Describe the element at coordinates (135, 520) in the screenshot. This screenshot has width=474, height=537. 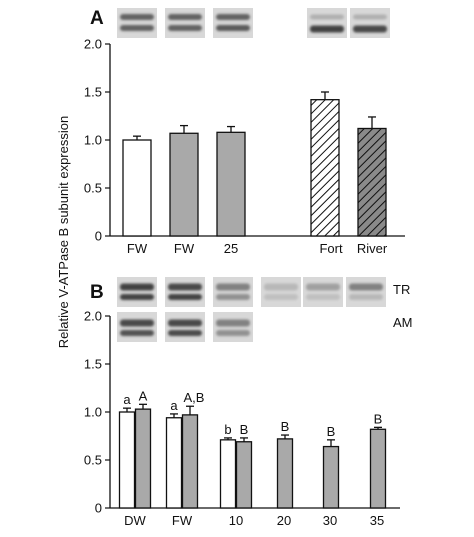
I see `panel-b-category-label: DW` at that location.